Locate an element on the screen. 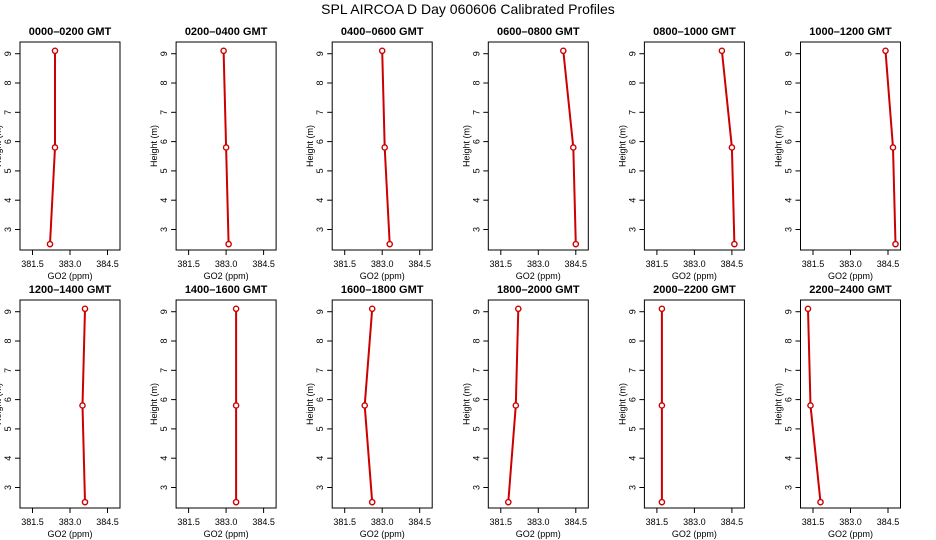  panel-title: 0400–0600 GMT is located at coordinates (382, 32).